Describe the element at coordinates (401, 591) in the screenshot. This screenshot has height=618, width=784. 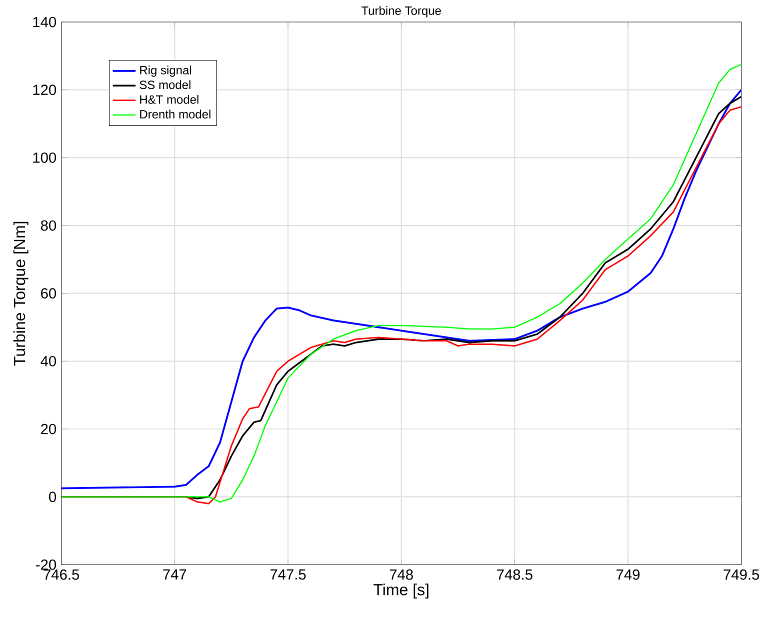
I see `x-axis-title: Time [s]` at that location.